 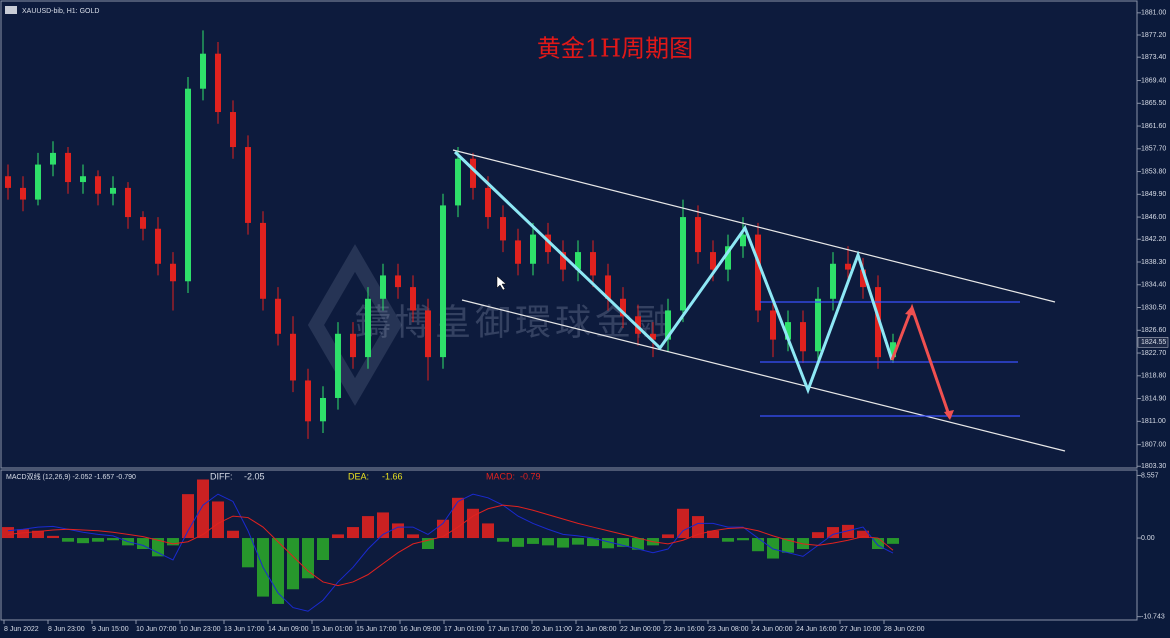 I want to click on diff-name: DIFF:, so click(x=221, y=476).